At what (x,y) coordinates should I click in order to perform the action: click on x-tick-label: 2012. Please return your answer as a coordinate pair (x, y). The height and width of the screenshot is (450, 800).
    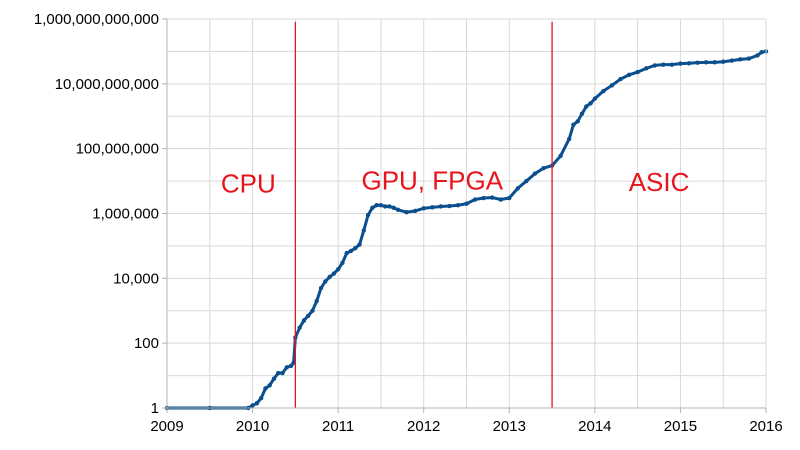
    Looking at the image, I should click on (423, 426).